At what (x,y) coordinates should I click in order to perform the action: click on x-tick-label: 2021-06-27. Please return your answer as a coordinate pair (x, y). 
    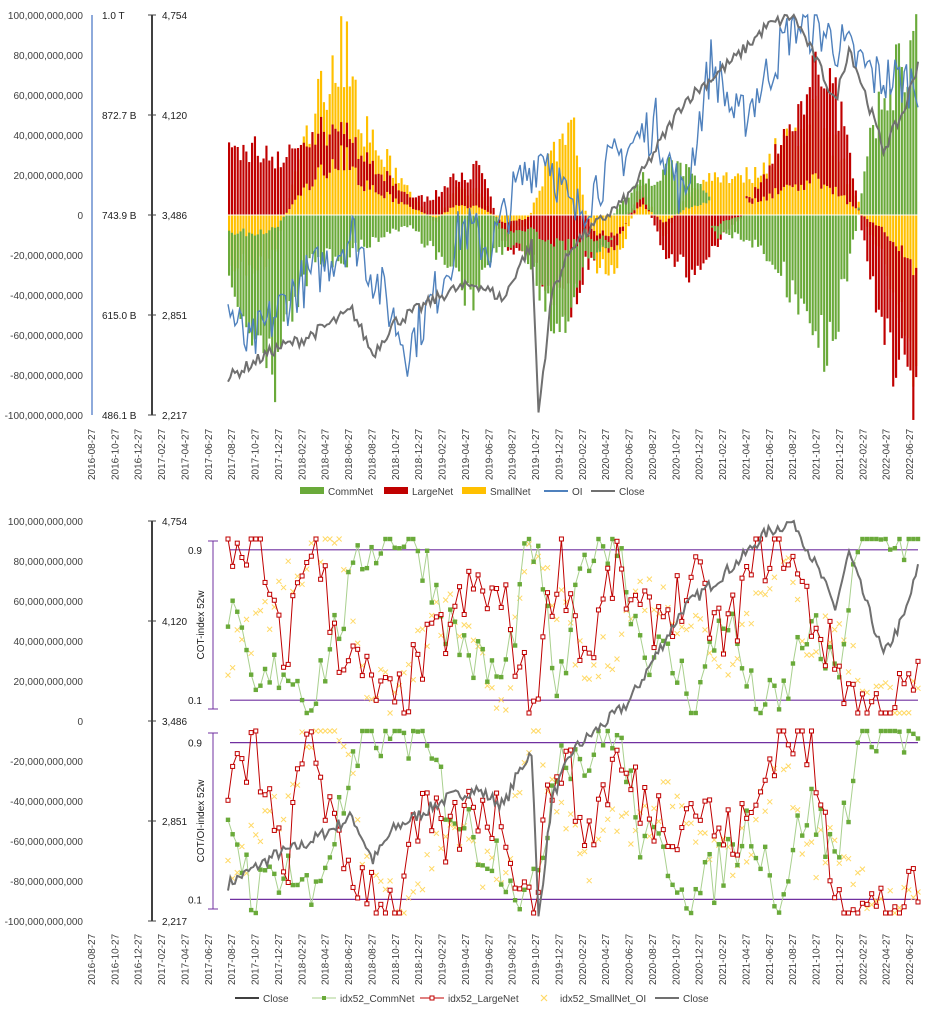
    Looking at the image, I should click on (770, 959).